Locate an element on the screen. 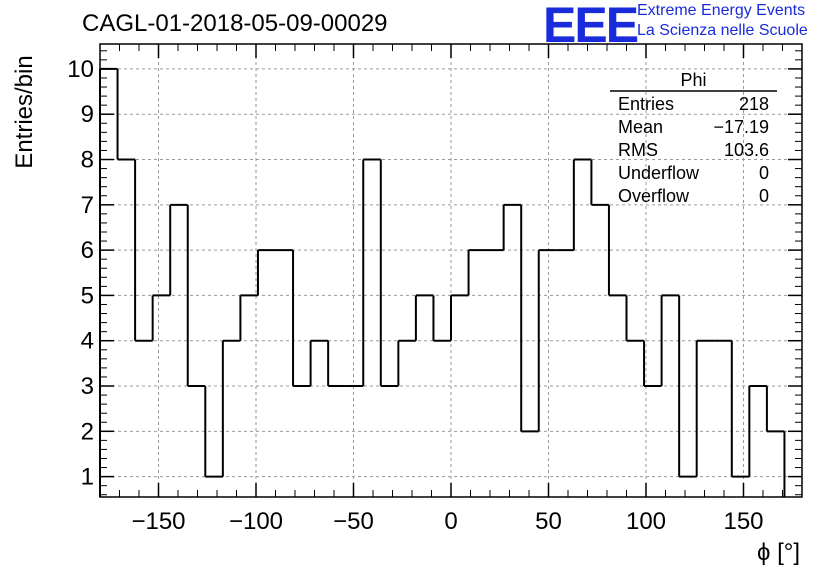  stats-row-value: 103.6 is located at coordinates (746, 150).